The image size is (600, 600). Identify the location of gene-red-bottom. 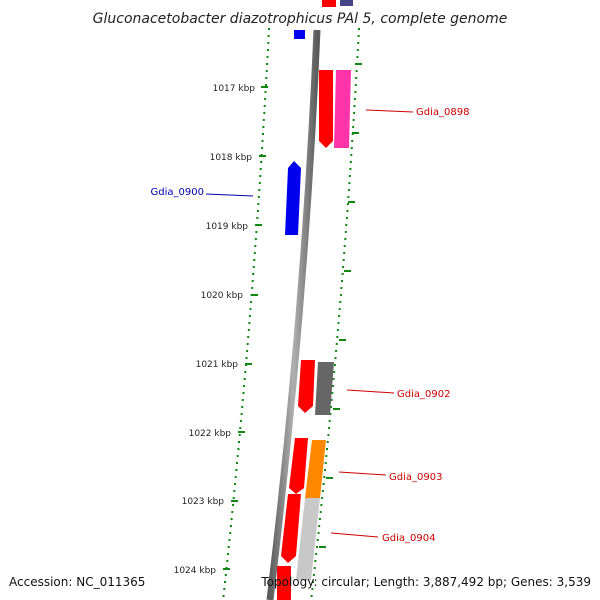
(284, 583).